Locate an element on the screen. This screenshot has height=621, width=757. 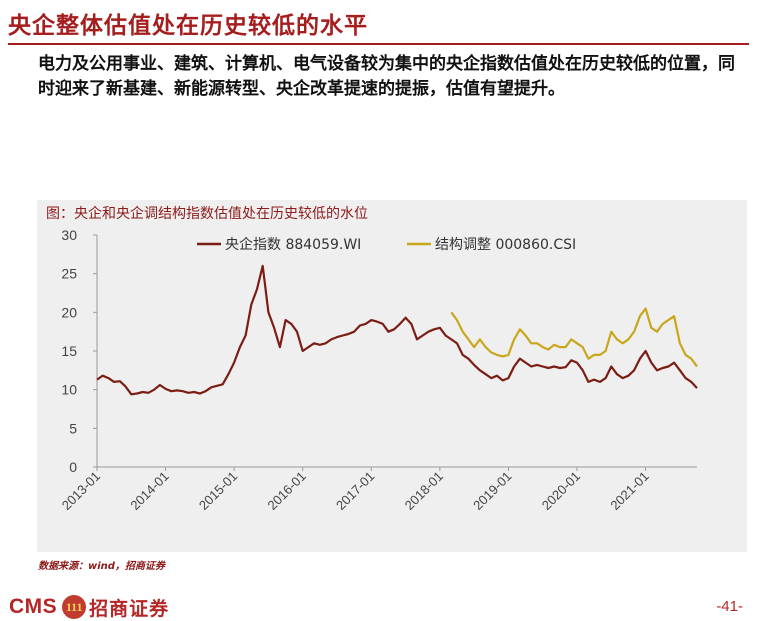
x-tick-label: 2019-01 is located at coordinates (492, 491).